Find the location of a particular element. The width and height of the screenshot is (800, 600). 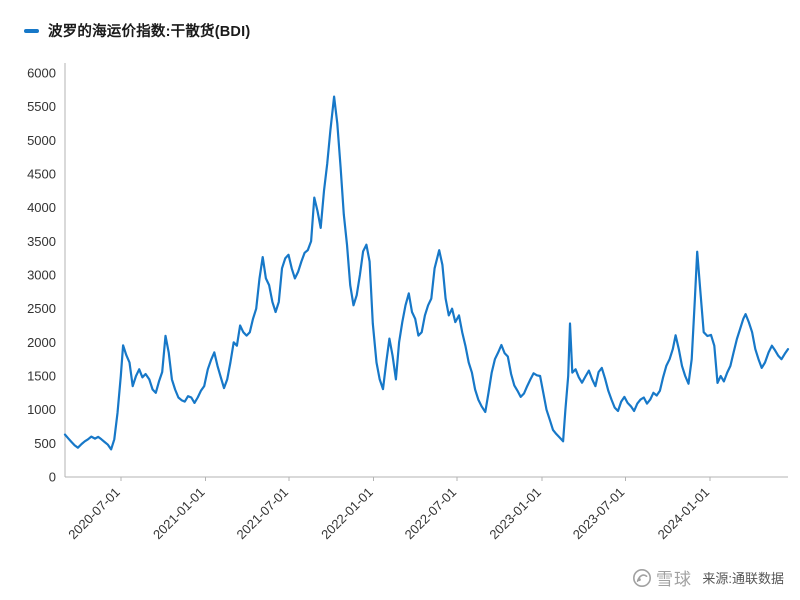

x-tick-label: 2024-01-01 is located at coordinates (684, 514).